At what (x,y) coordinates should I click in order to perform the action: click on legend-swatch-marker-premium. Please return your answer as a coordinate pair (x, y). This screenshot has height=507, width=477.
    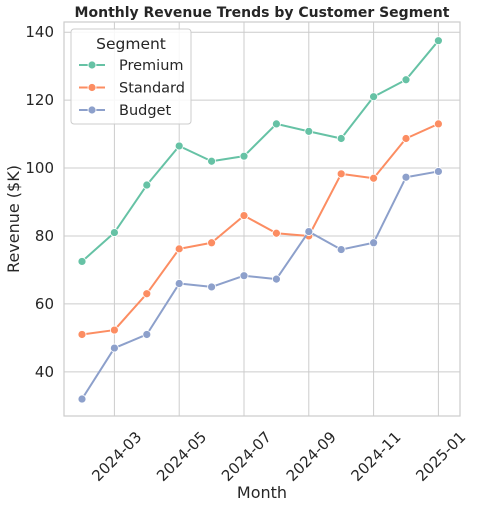
    Looking at the image, I should click on (92, 65).